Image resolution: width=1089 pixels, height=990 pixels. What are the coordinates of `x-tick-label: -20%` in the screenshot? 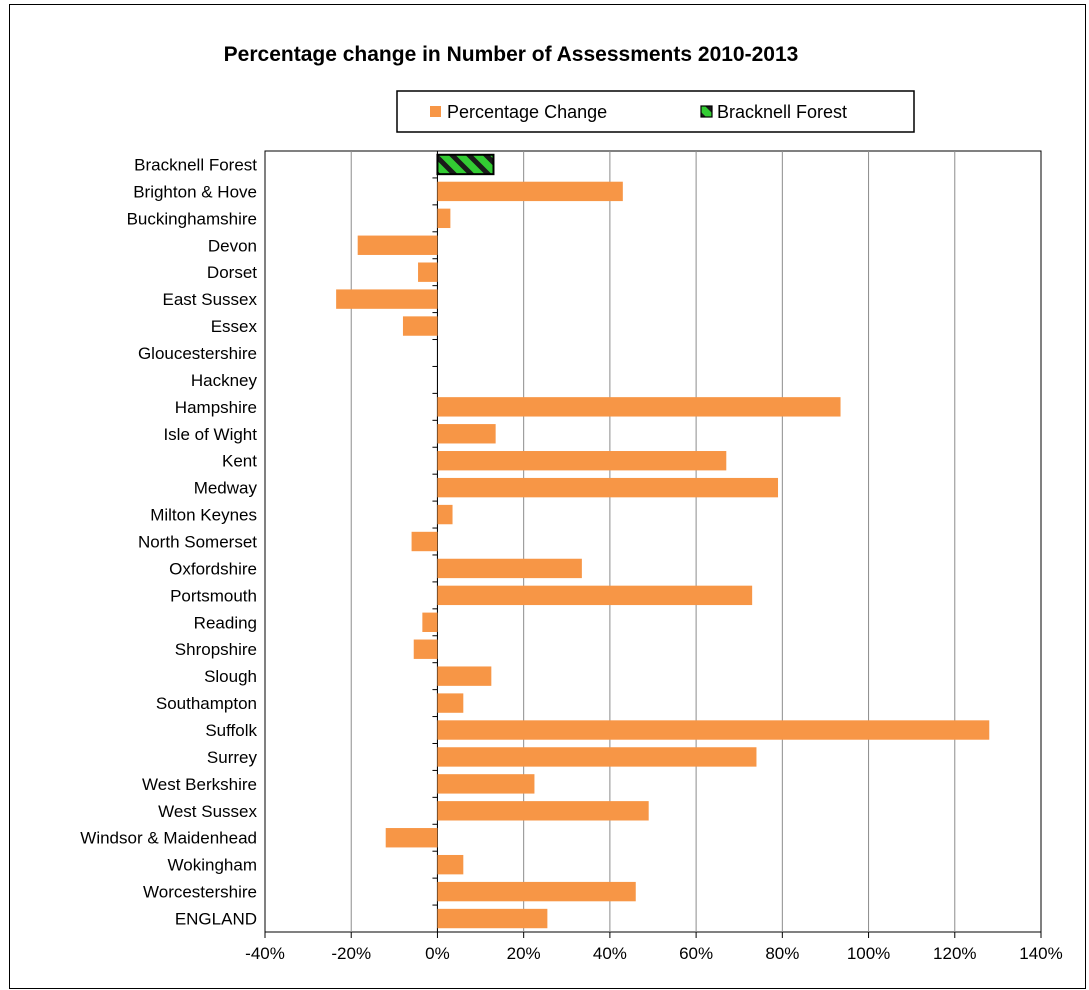 It's located at (351, 953).